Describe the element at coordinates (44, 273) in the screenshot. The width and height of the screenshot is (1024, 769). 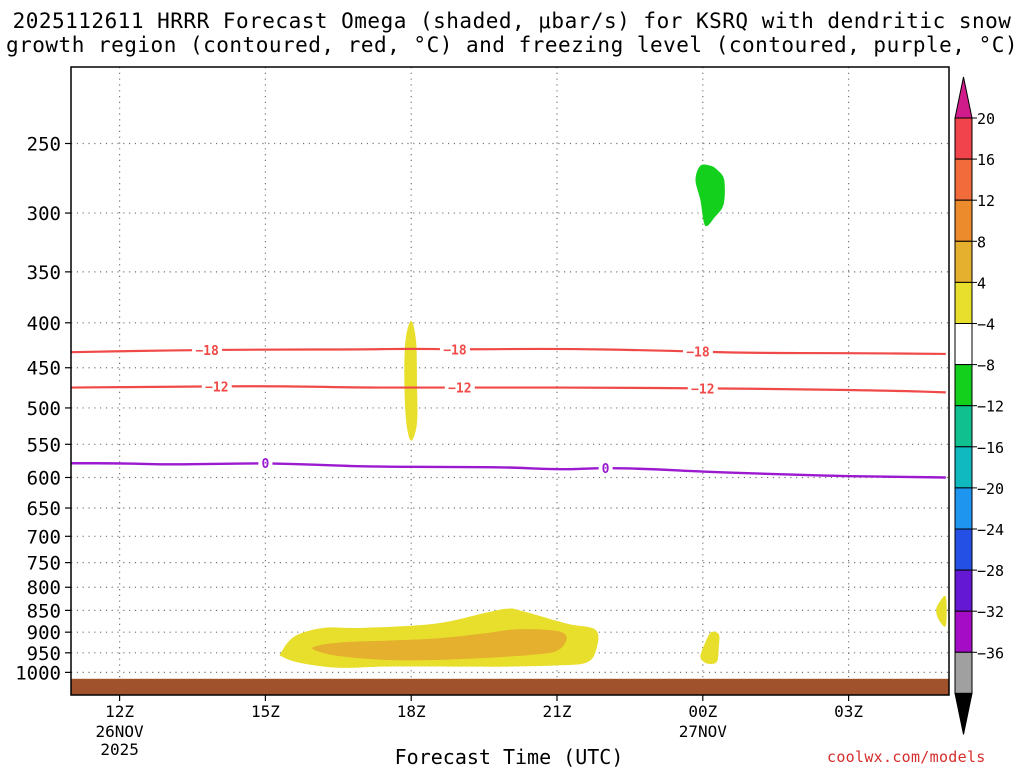
I see `y-tick-label: 350` at that location.